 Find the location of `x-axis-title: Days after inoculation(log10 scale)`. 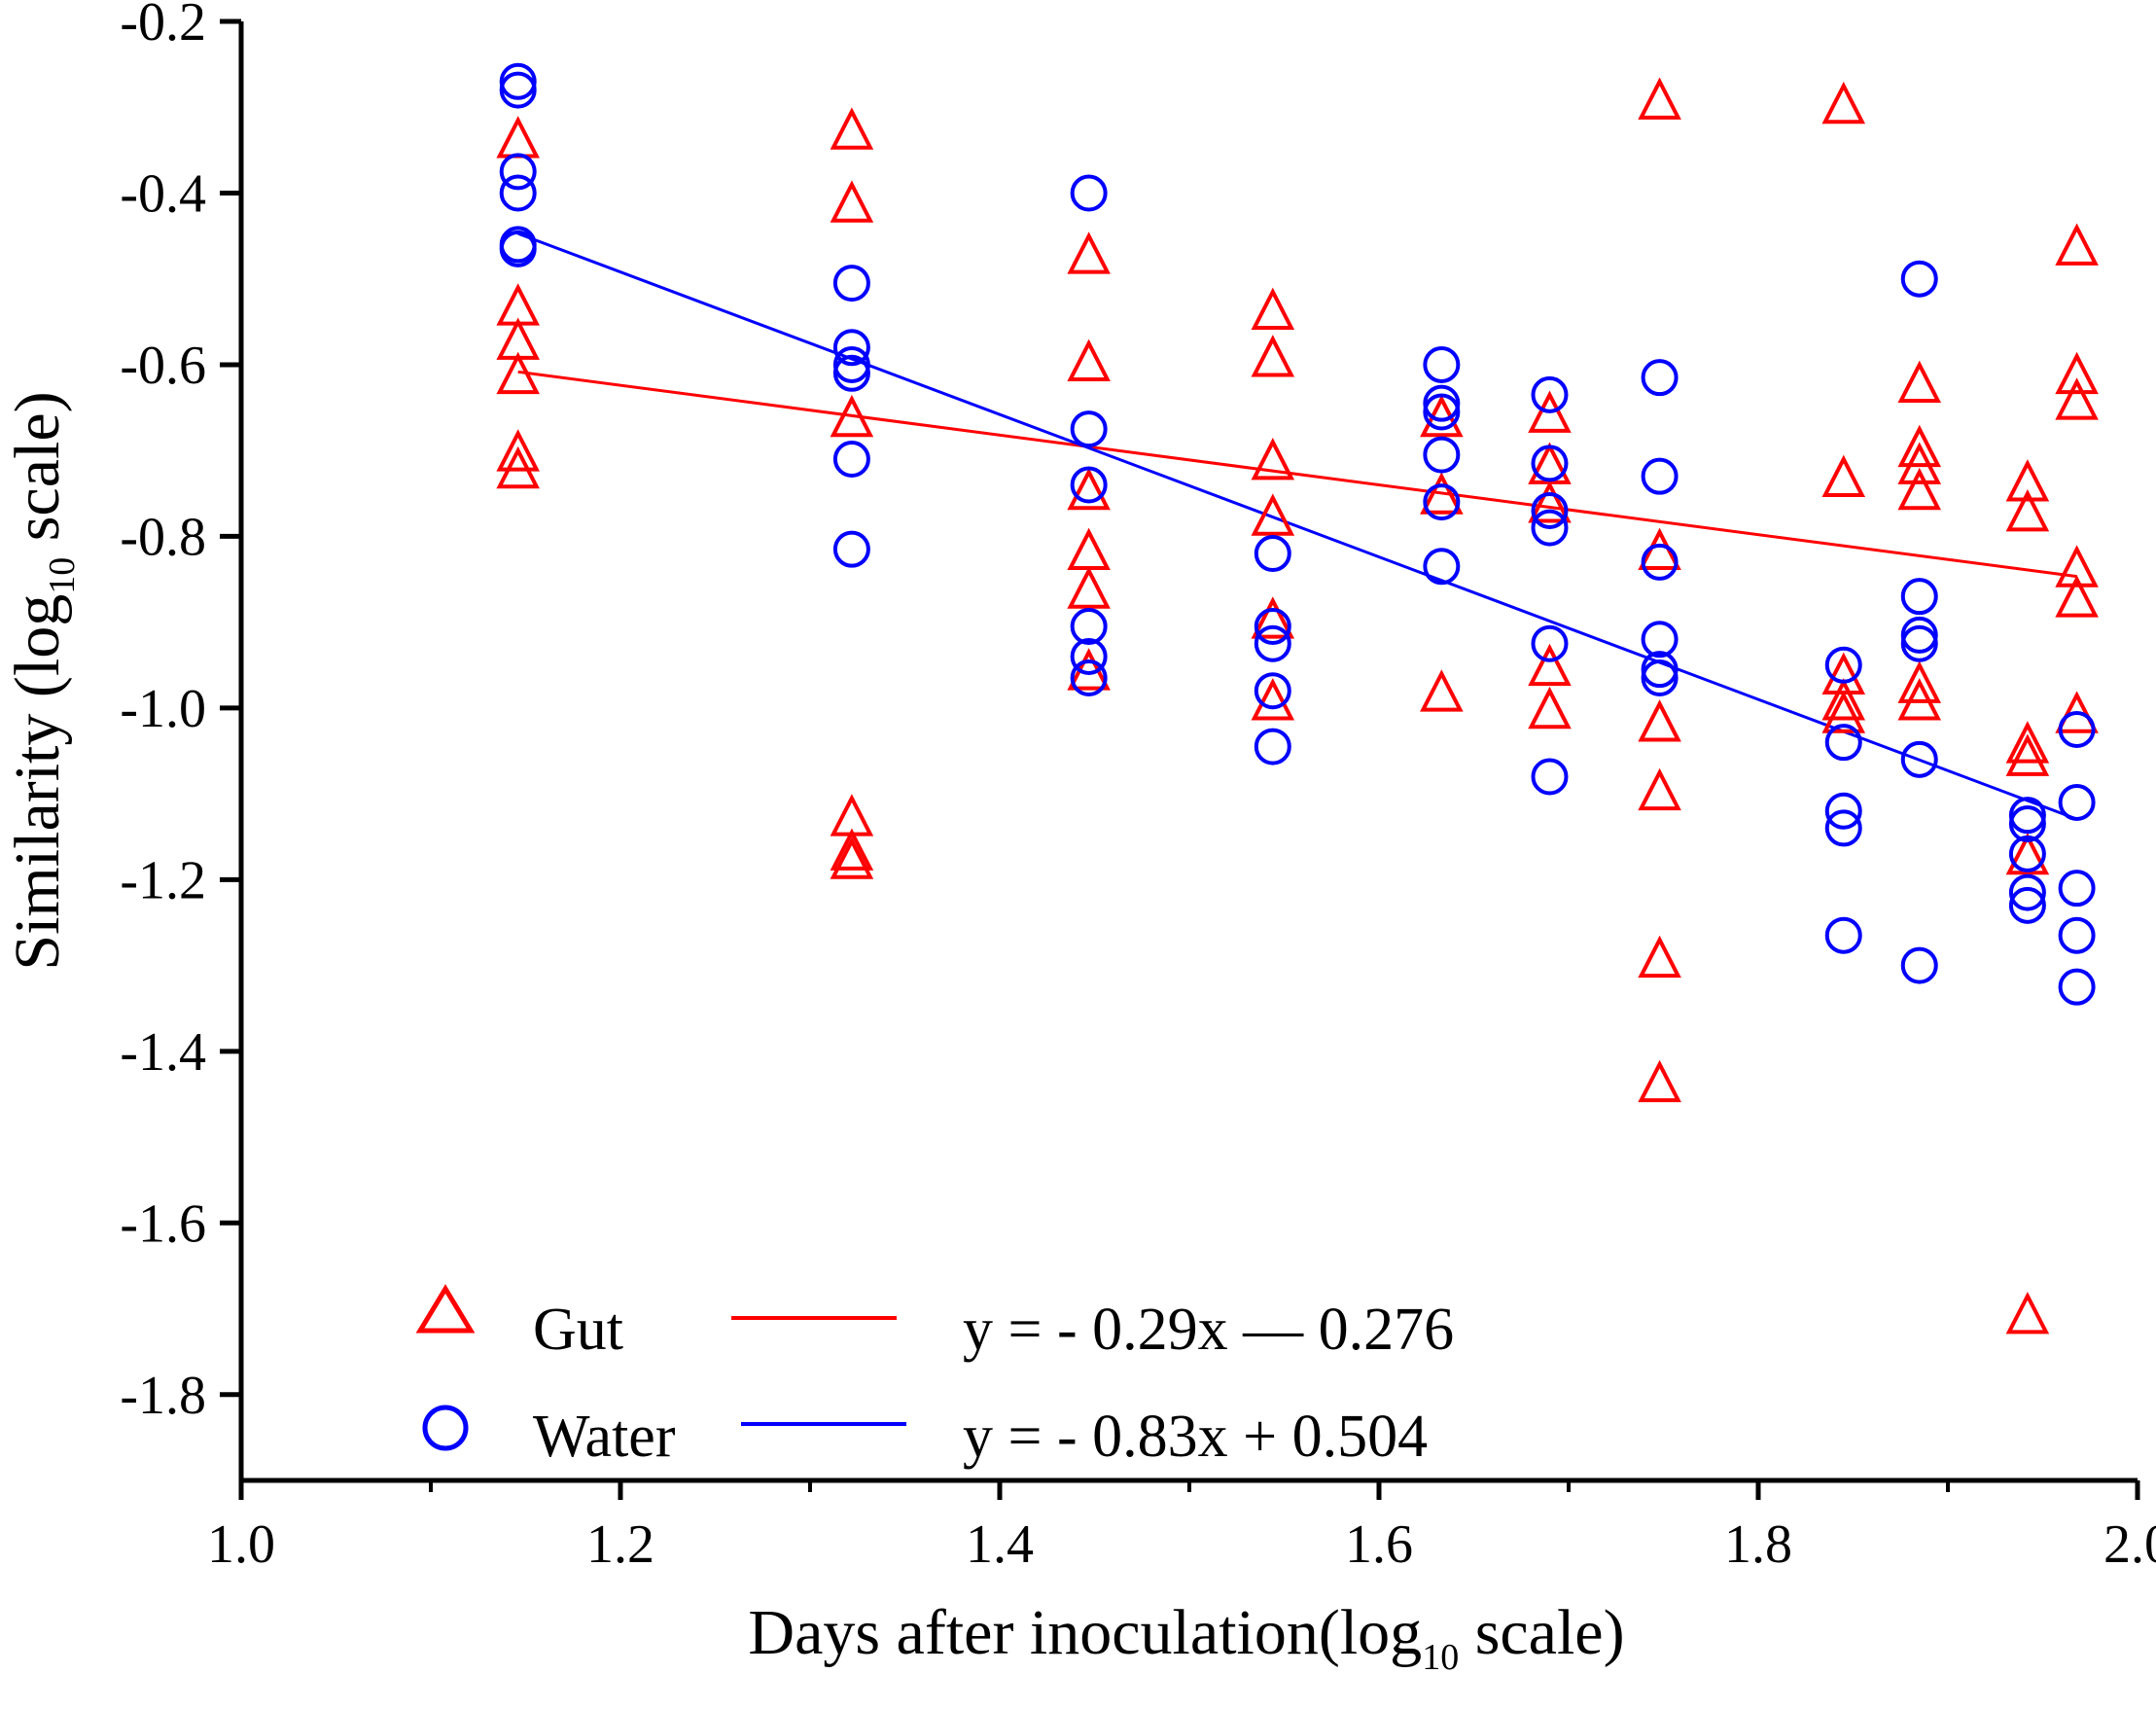

x-axis-title: Days after inoculation(log10 scale) is located at coordinates (1186, 1637).